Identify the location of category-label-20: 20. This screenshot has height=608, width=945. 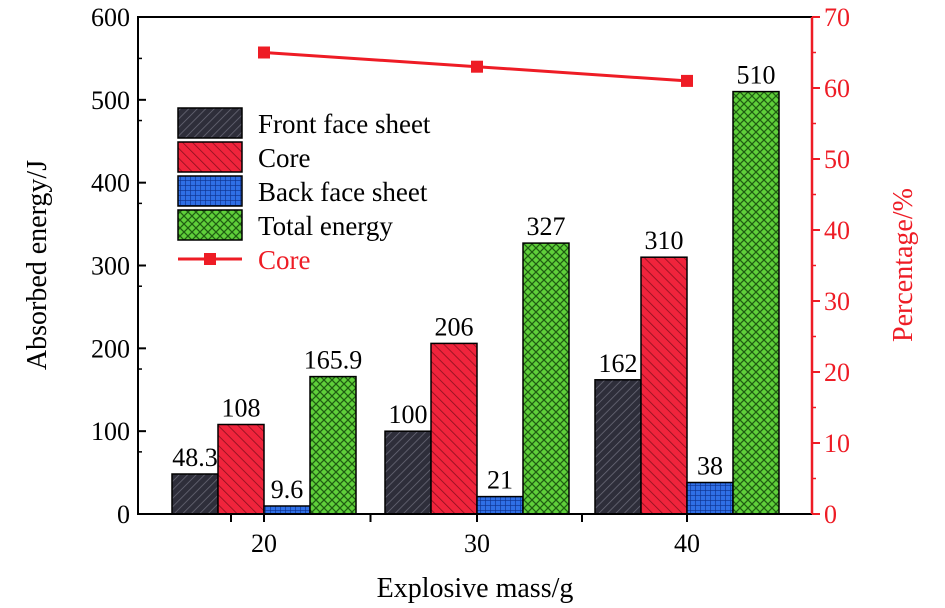
(264, 543).